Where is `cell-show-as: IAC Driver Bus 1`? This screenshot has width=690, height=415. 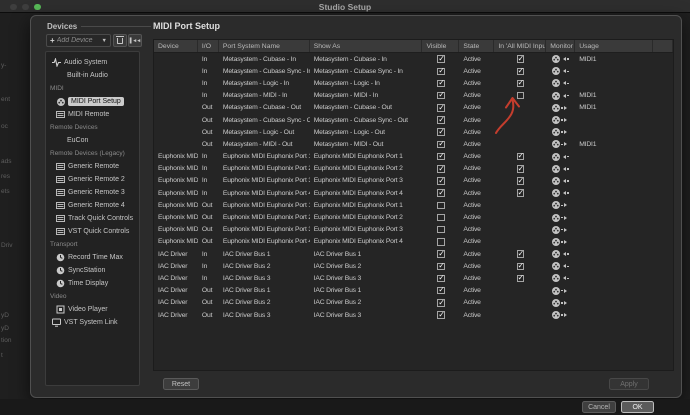 cell-show-as: IAC Driver Bus 1 is located at coordinates (337, 254).